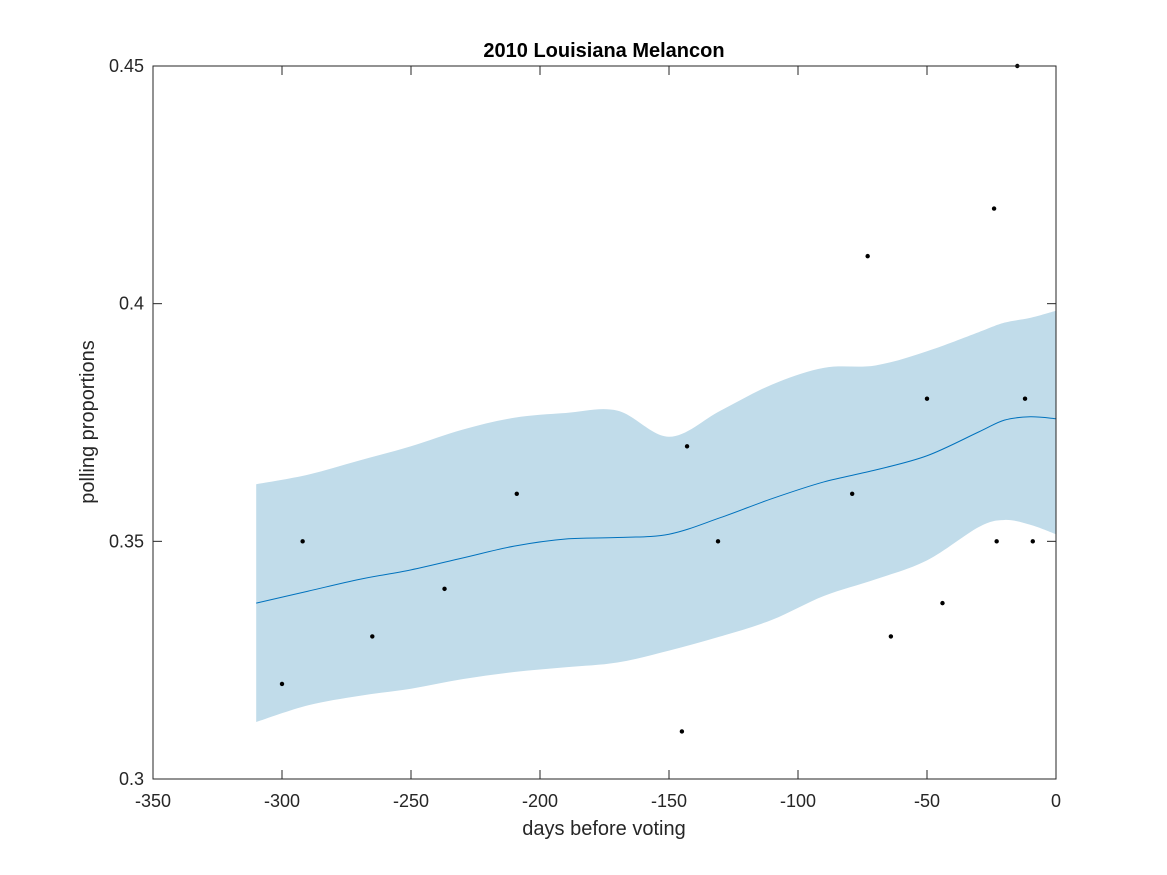  I want to click on x-tick-label: -250, so click(411, 801).